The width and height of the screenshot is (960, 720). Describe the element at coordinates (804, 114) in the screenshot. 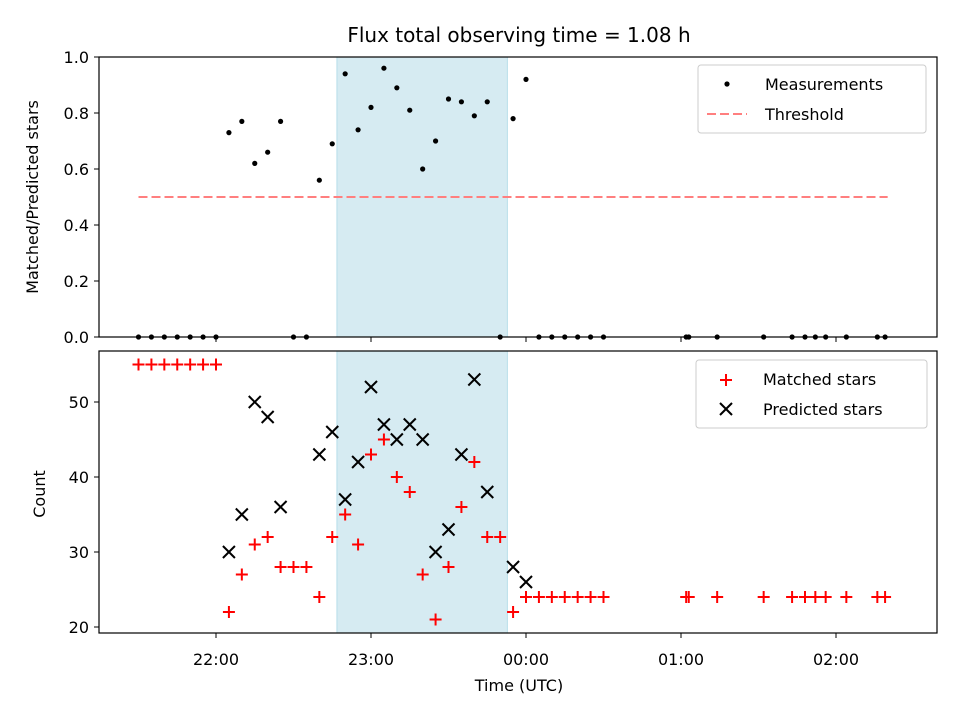

I see `legend-label-threshold: Threshold` at that location.